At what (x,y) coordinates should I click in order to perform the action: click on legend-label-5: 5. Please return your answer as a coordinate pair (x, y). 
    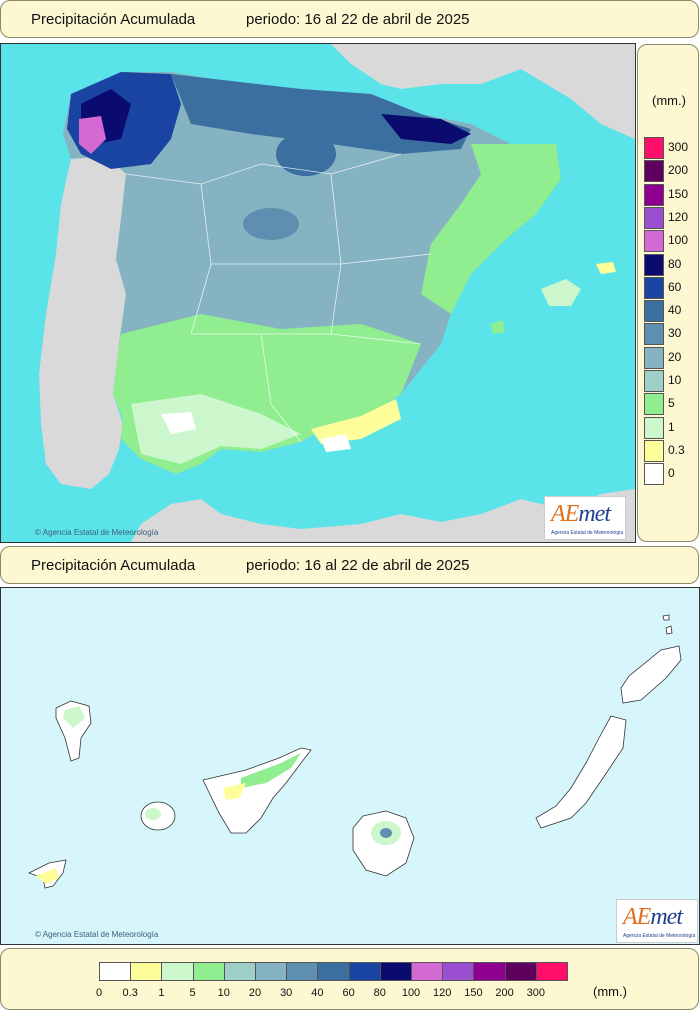
    Looking at the image, I should click on (671, 403).